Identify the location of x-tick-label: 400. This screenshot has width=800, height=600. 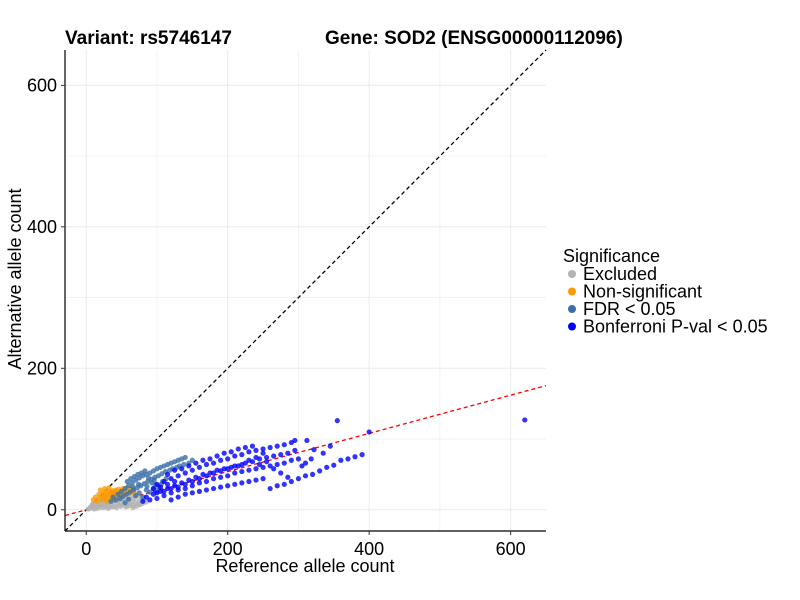
(369, 549).